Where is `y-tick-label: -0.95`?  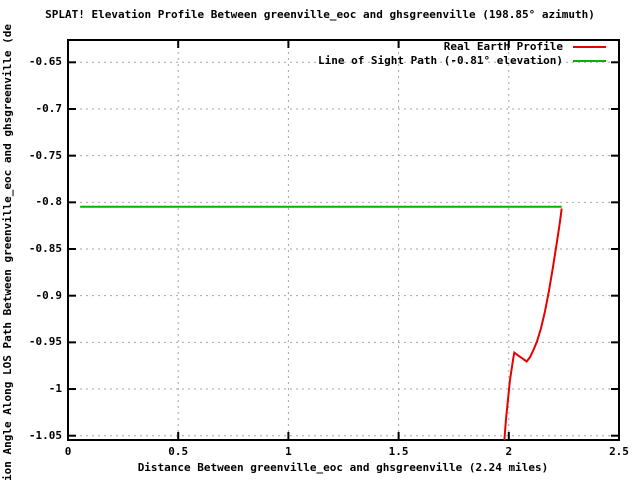 y-tick-label: -0.95 is located at coordinates (45, 342).